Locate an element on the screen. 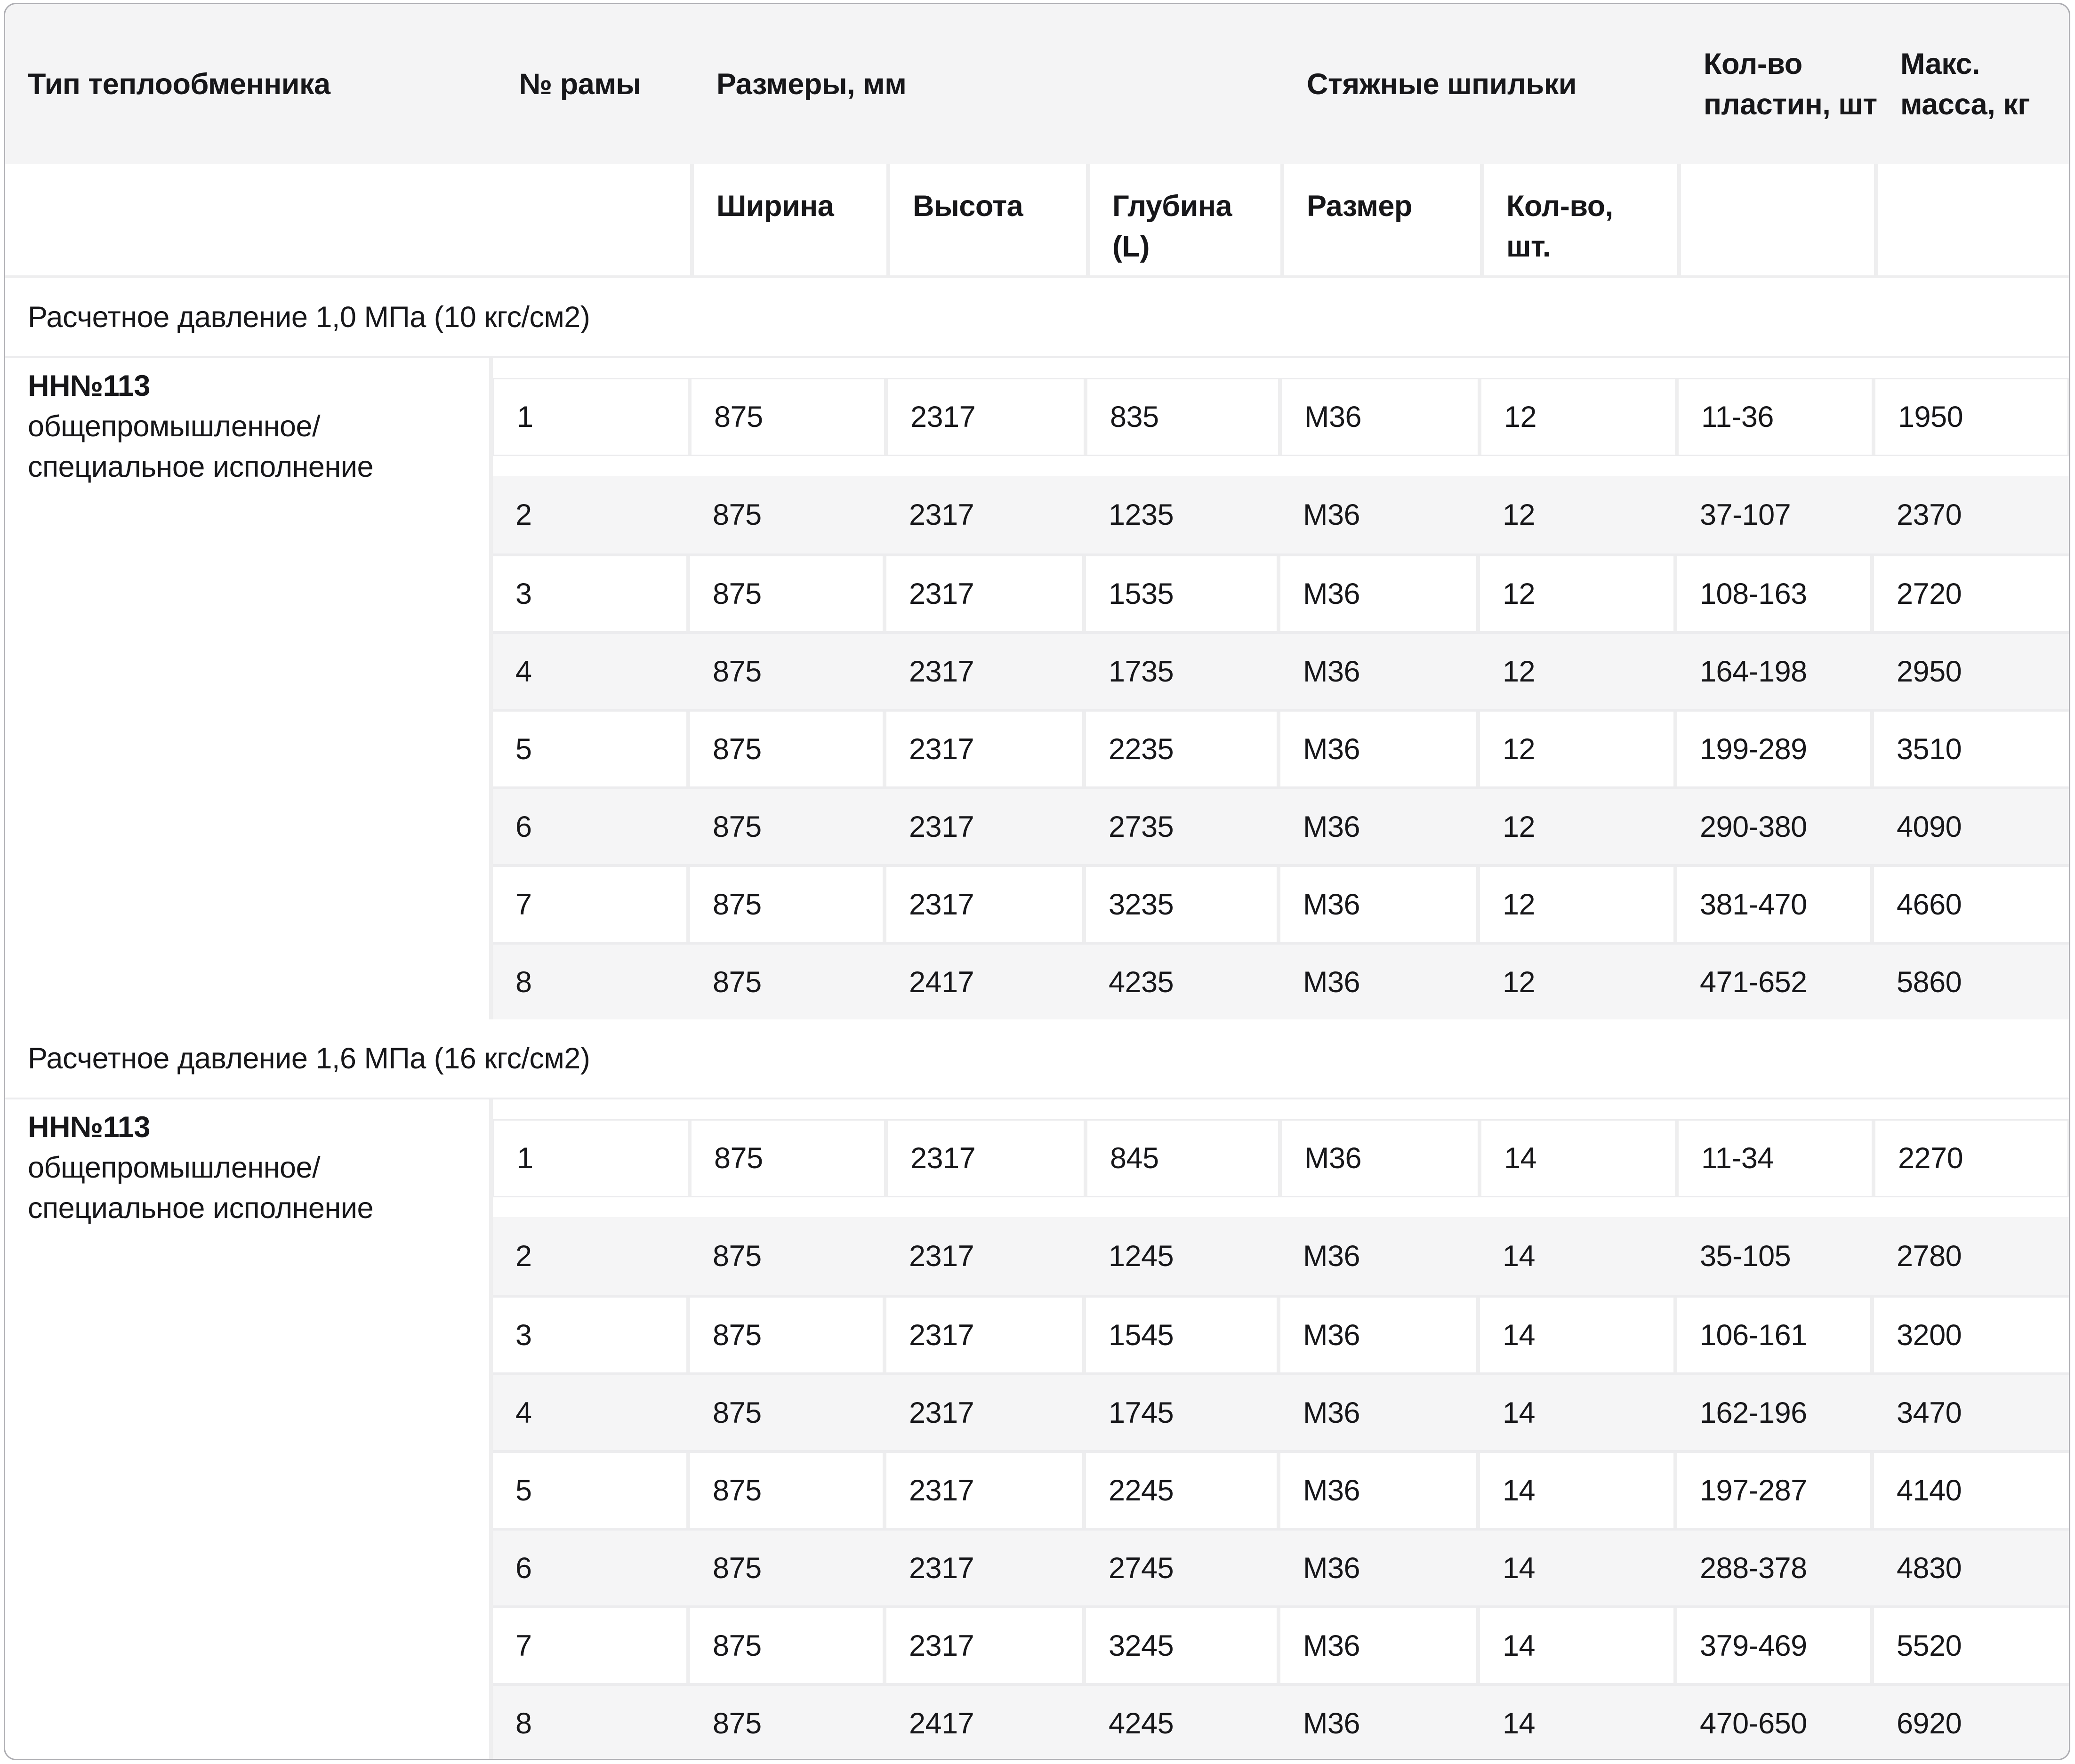 Image resolution: width=2075 pixels, height=1764 pixels. section-title-row: Расчетное давление 1,6 МПа (16 кгс/см2) is located at coordinates (1037, 1059).